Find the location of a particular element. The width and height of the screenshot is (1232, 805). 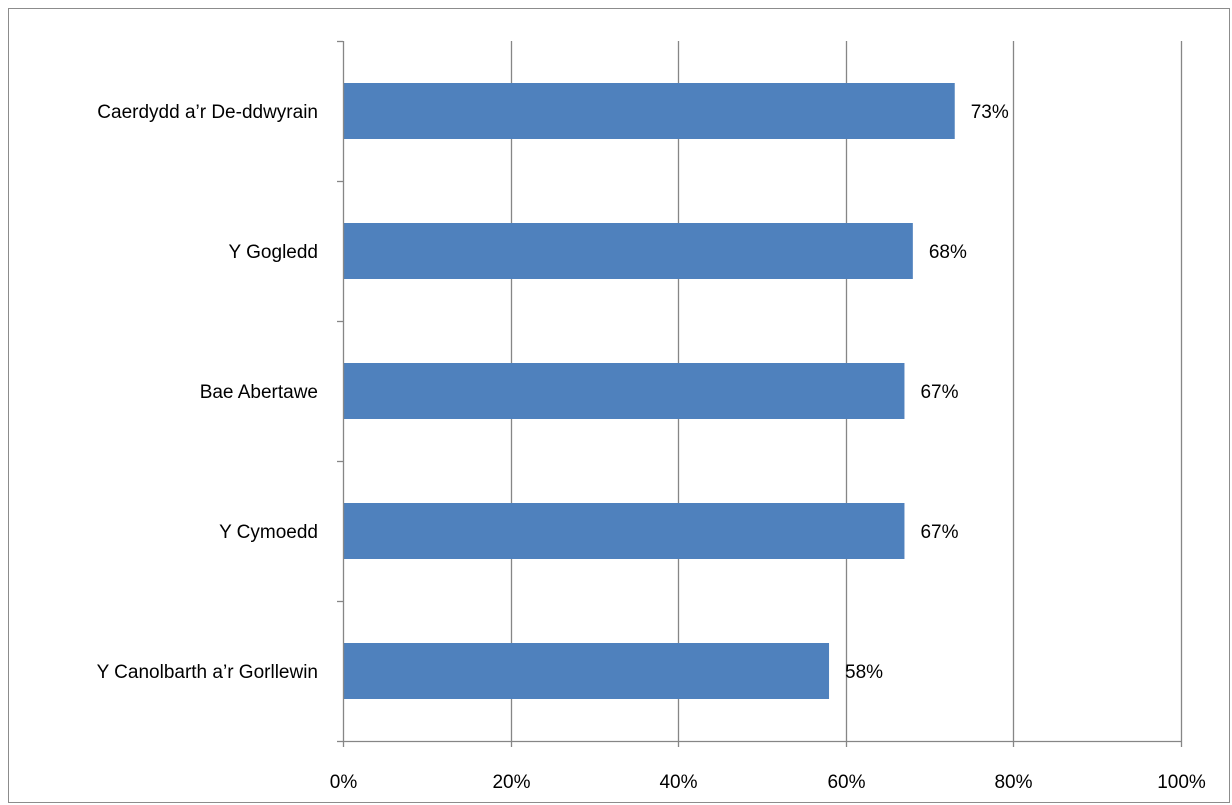

data-label: 68% is located at coordinates (948, 252).